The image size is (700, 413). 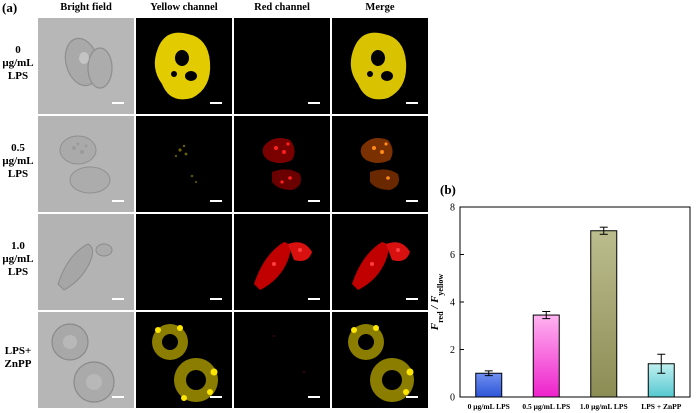 I want to click on row-label-0-lps: 0 μg/mL LPS, so click(x=18, y=63).